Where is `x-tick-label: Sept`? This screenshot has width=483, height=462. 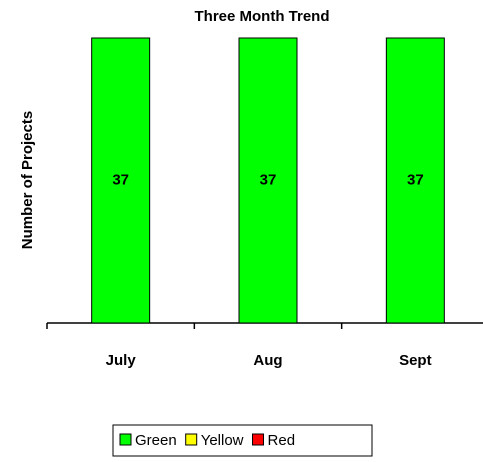
x-tick-label: Sept is located at coordinates (415, 360).